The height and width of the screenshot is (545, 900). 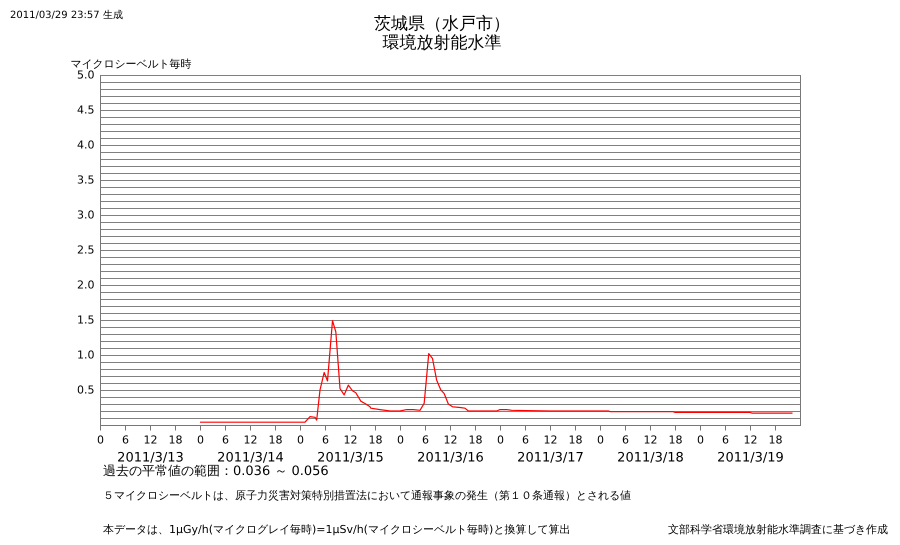 What do you see at coordinates (85, 215) in the screenshot?
I see `y-tick-label: 3.0` at bounding box center [85, 215].